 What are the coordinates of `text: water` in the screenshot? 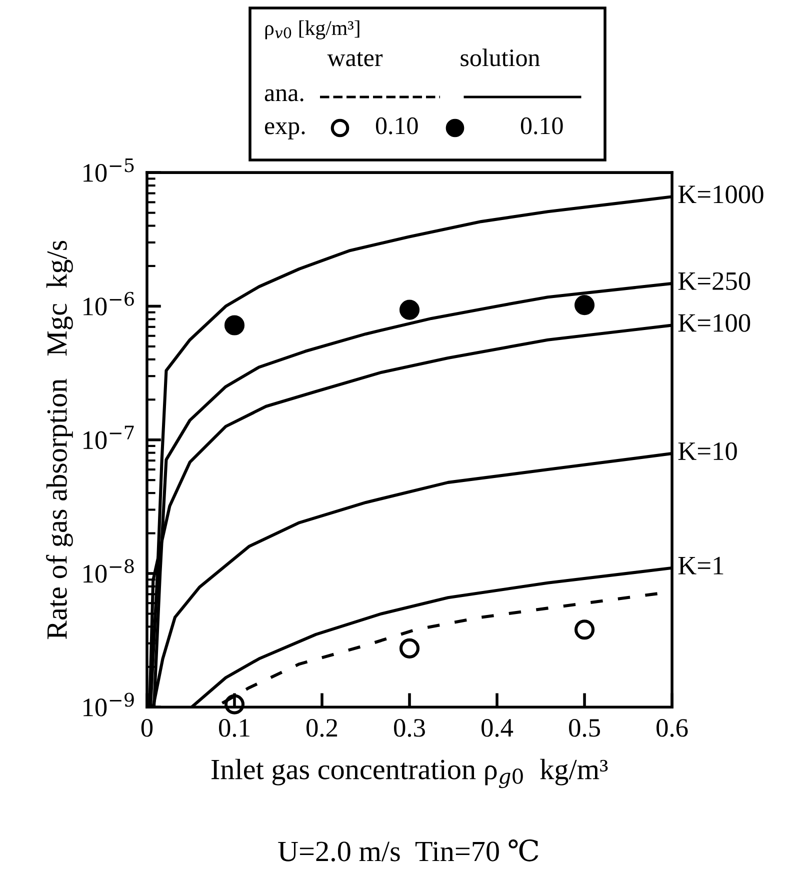 It's located at (355, 59).